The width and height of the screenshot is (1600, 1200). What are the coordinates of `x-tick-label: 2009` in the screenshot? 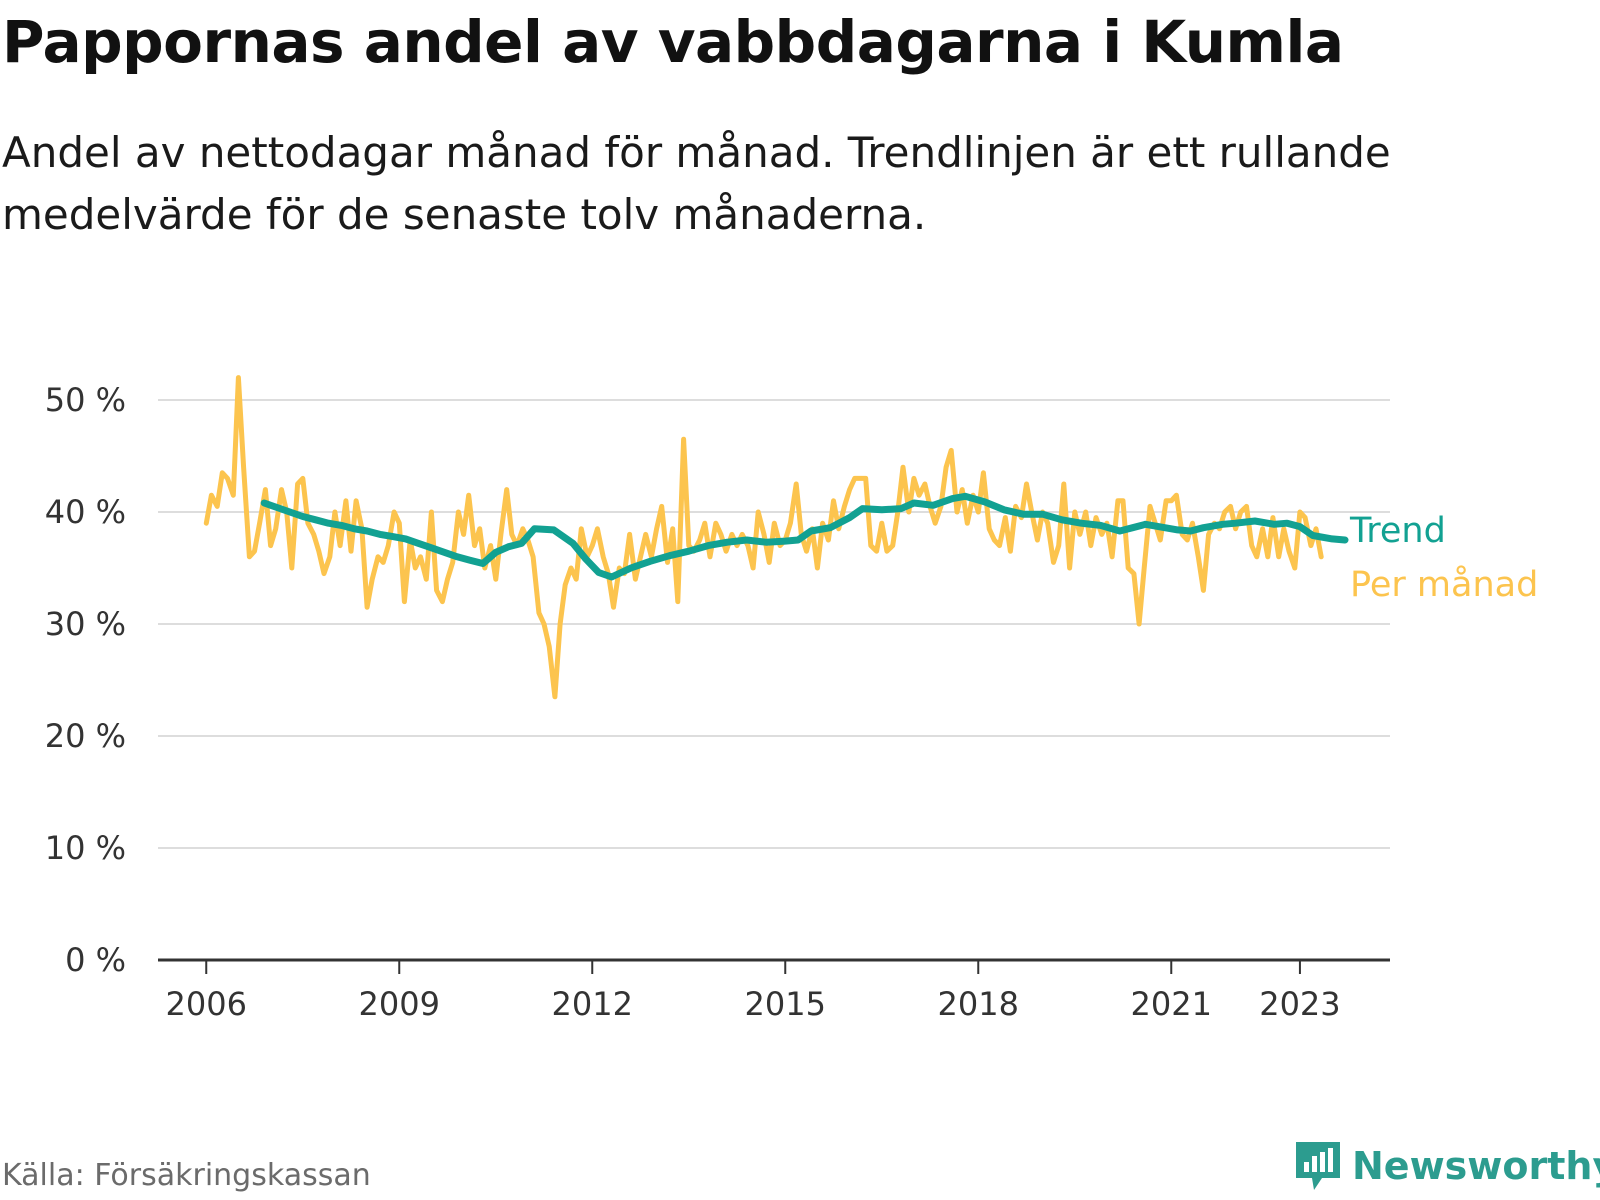 It's located at (399, 1004).